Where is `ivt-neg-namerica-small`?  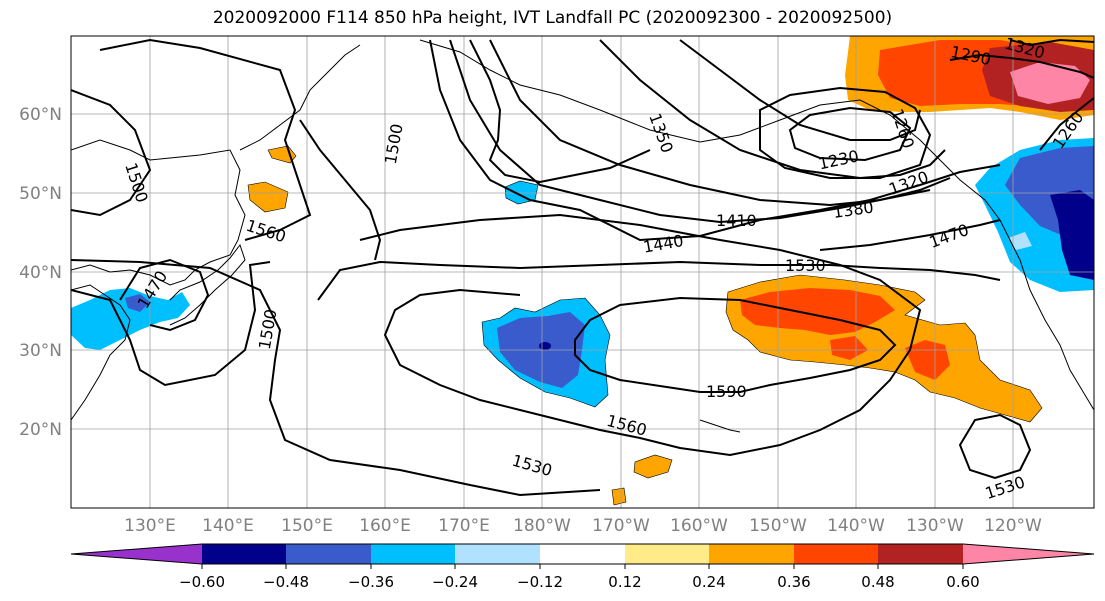 ivt-neg-namerica-small is located at coordinates (1020, 241).